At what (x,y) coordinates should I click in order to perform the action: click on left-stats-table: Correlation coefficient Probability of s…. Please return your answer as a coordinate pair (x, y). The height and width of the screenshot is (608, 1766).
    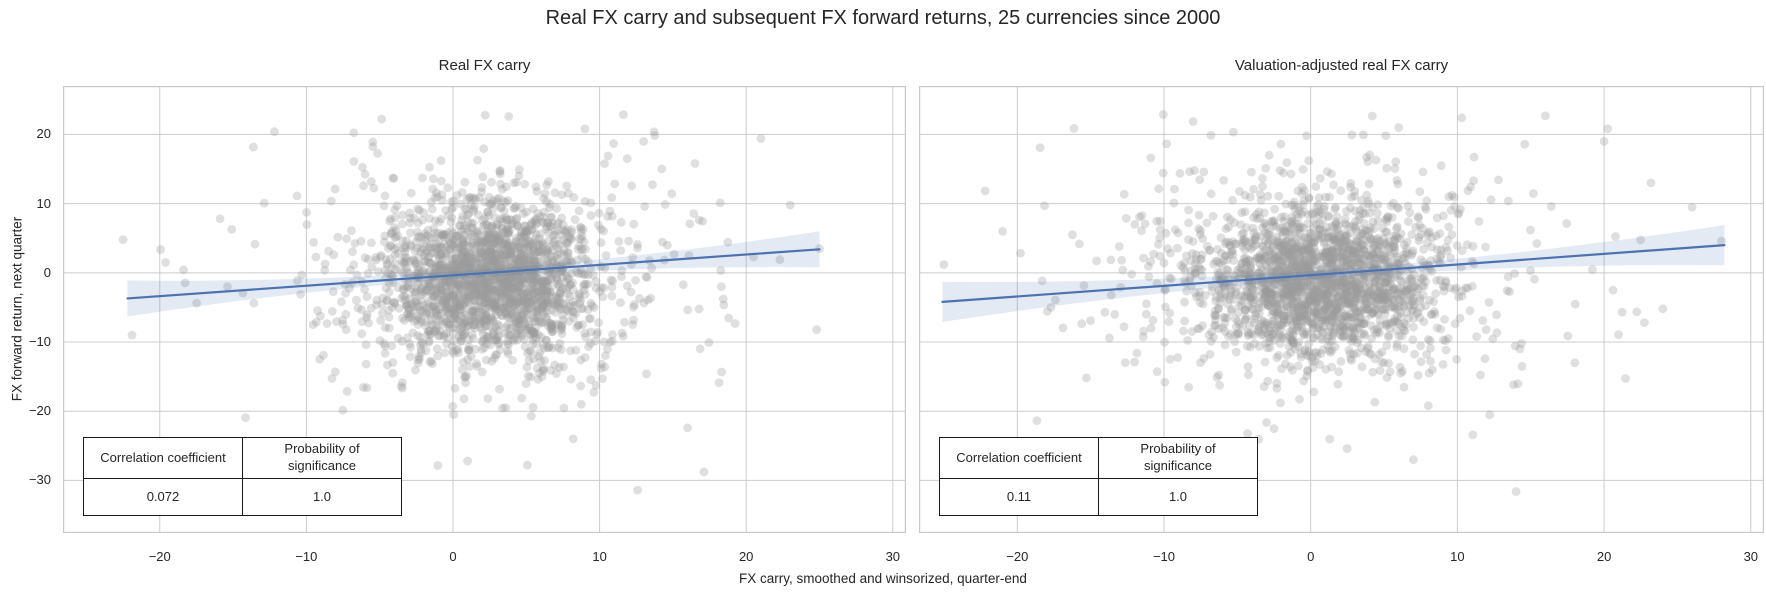
    Looking at the image, I should click on (242, 476).